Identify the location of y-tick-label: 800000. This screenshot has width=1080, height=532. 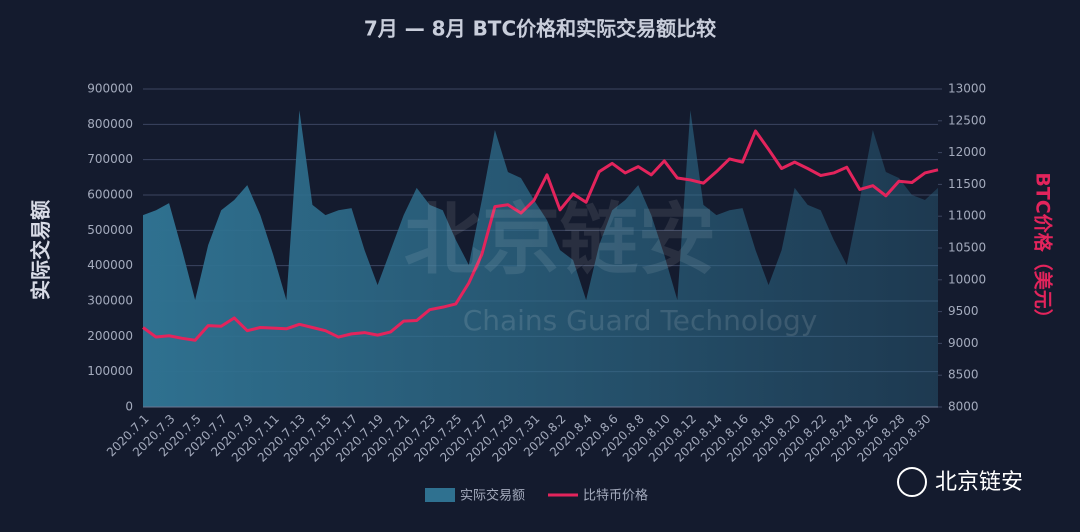
(110, 124).